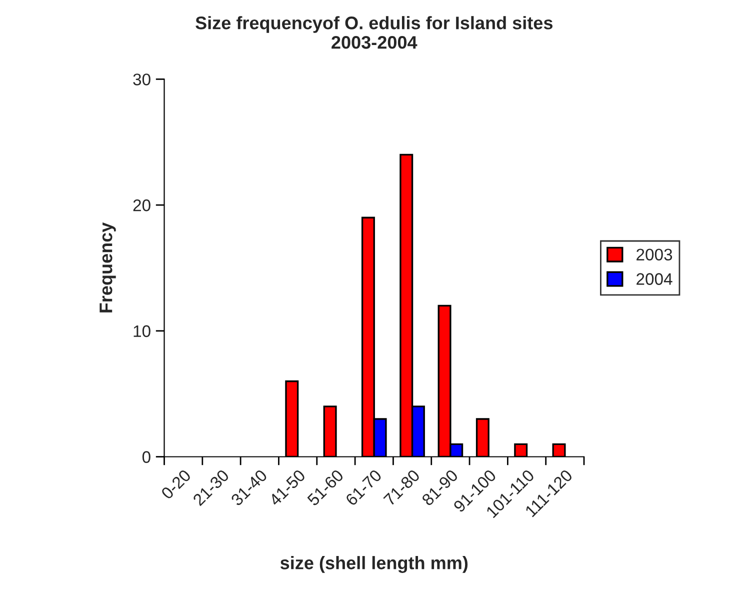  What do you see at coordinates (374, 32) in the screenshot?
I see `chart-title: Size frequencyof O. edulis for Island sites 2003-2004` at bounding box center [374, 32].